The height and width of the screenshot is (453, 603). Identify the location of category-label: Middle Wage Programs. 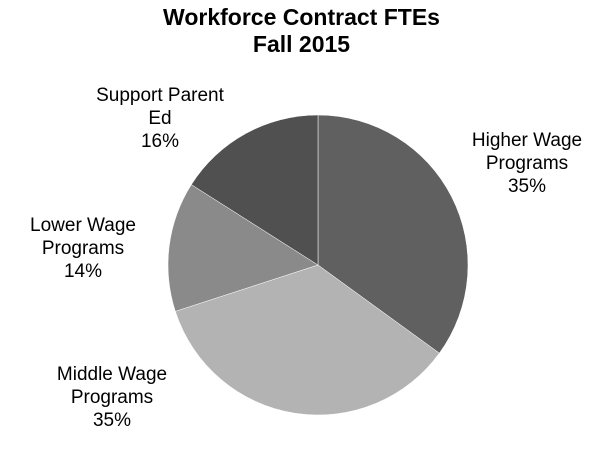
(112, 386).